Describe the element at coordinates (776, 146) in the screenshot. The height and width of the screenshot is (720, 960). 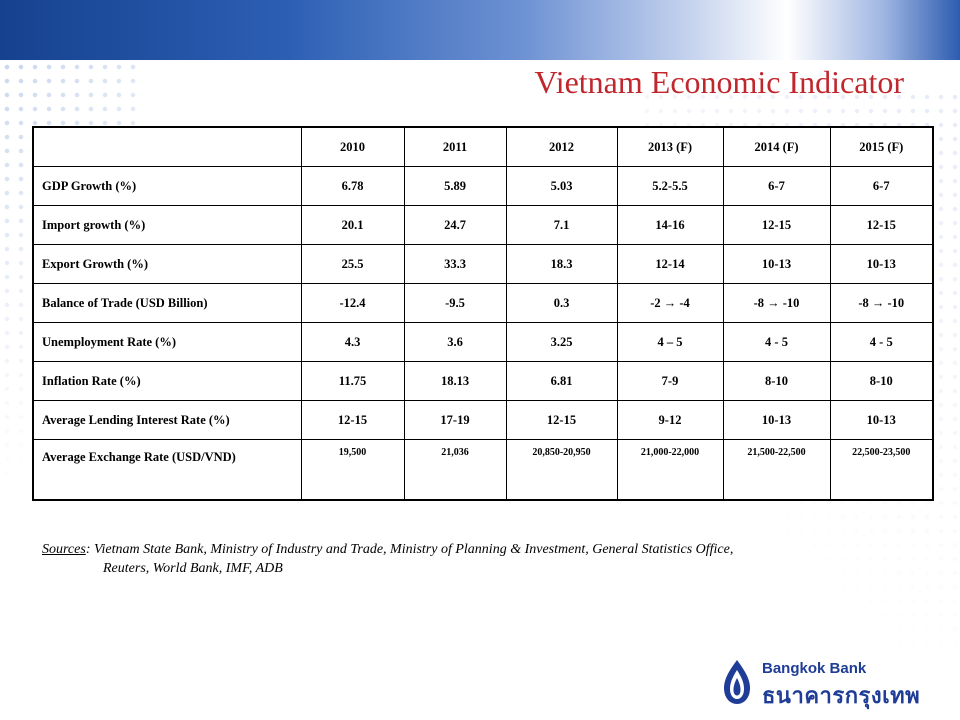
I see `column-header: 2014 (F)` at that location.